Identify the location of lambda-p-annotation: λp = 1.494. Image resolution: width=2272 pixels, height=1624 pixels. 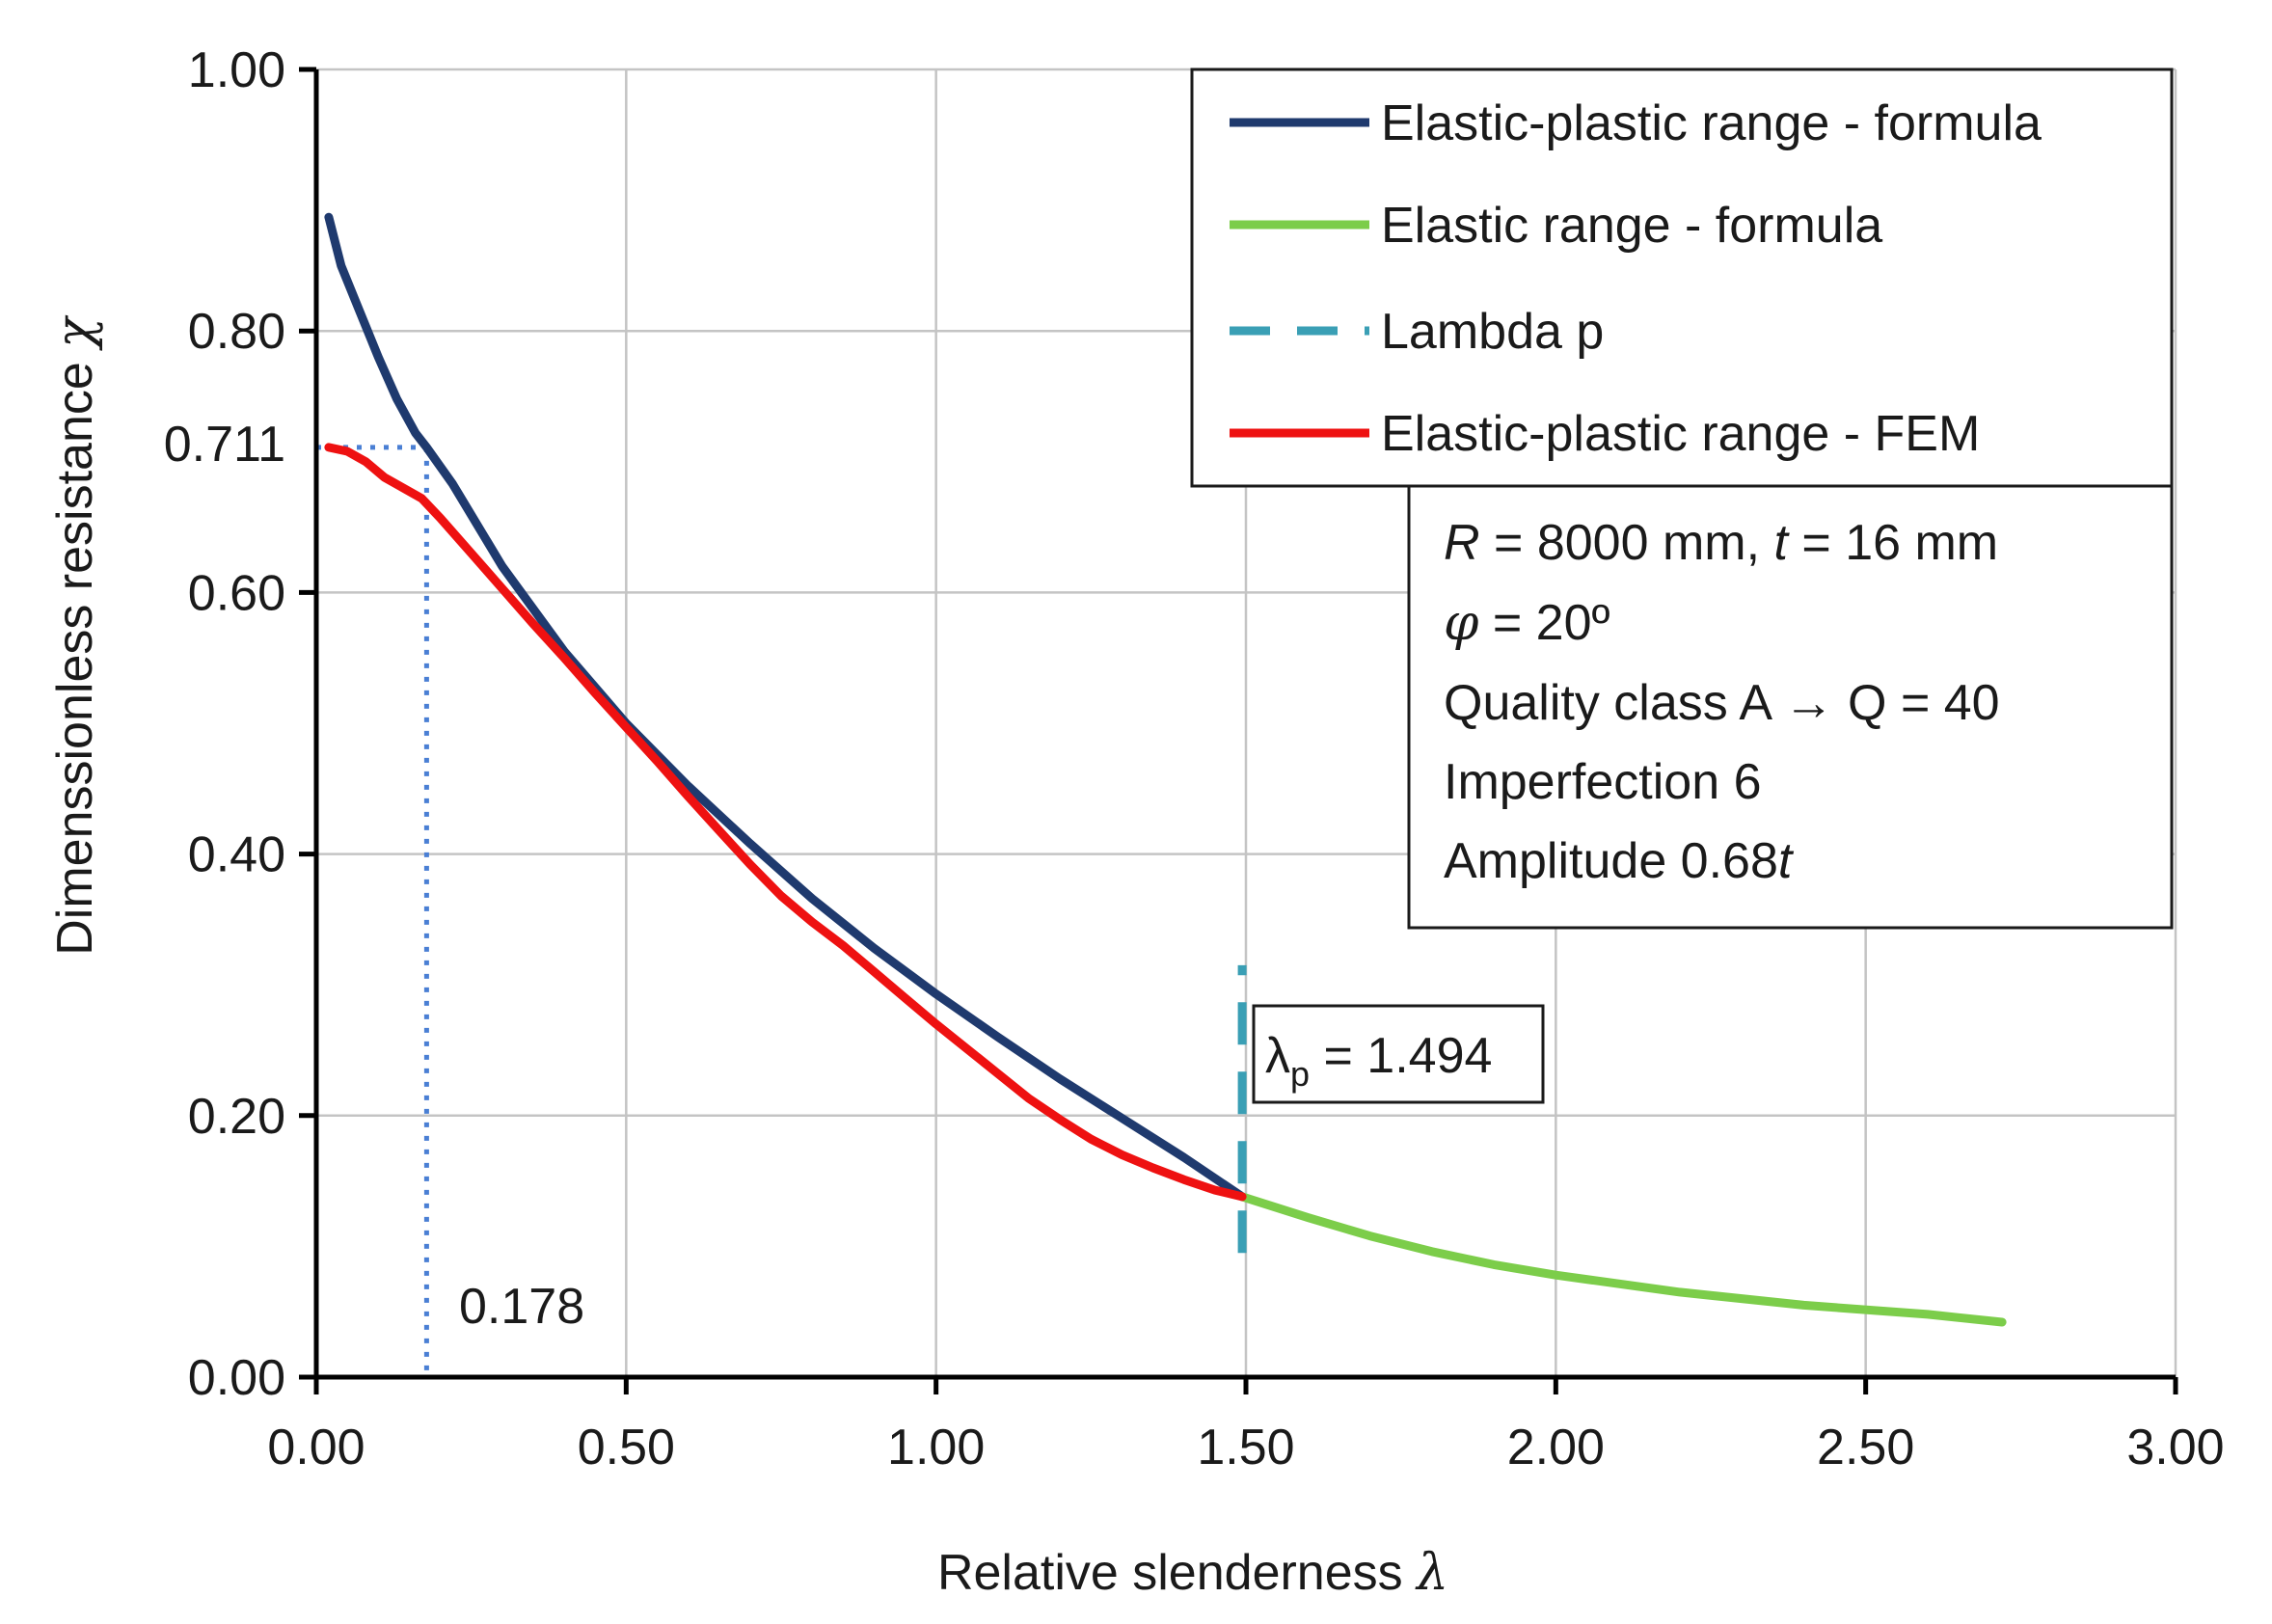
(1398, 1054).